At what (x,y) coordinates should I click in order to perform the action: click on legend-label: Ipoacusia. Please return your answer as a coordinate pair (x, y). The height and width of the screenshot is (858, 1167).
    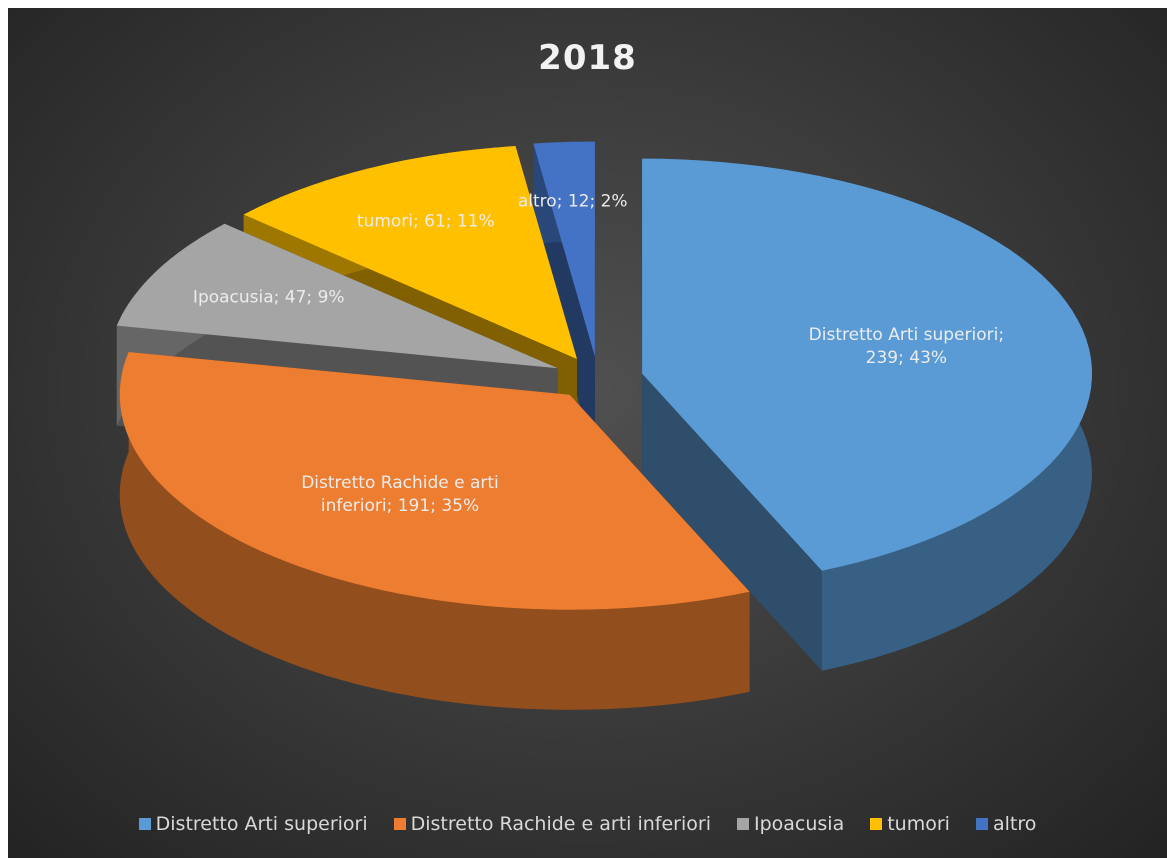
    Looking at the image, I should click on (799, 824).